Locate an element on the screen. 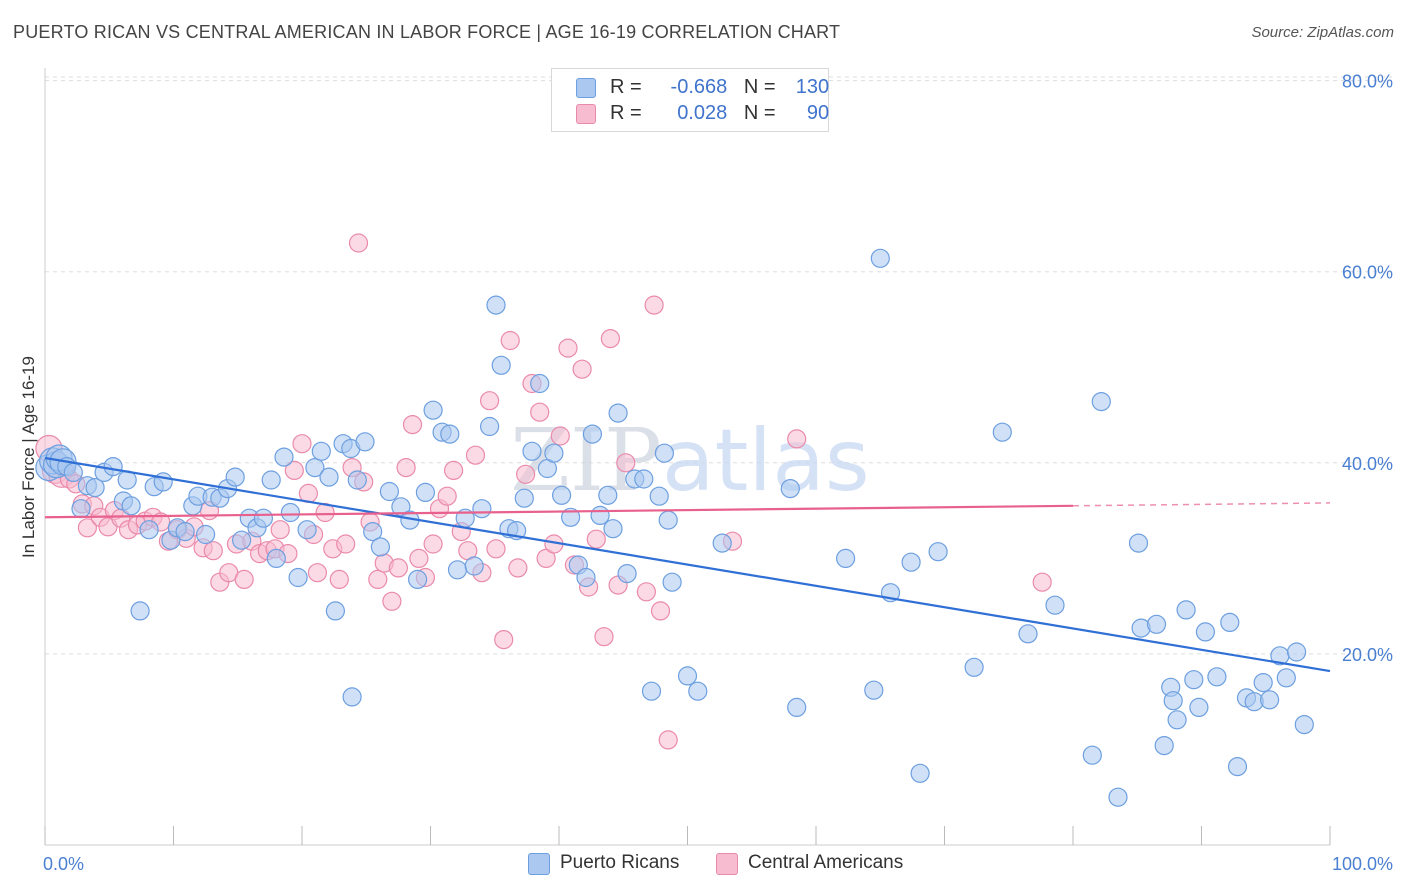  x-tick-label: 100.0% is located at coordinates (1362, 864).